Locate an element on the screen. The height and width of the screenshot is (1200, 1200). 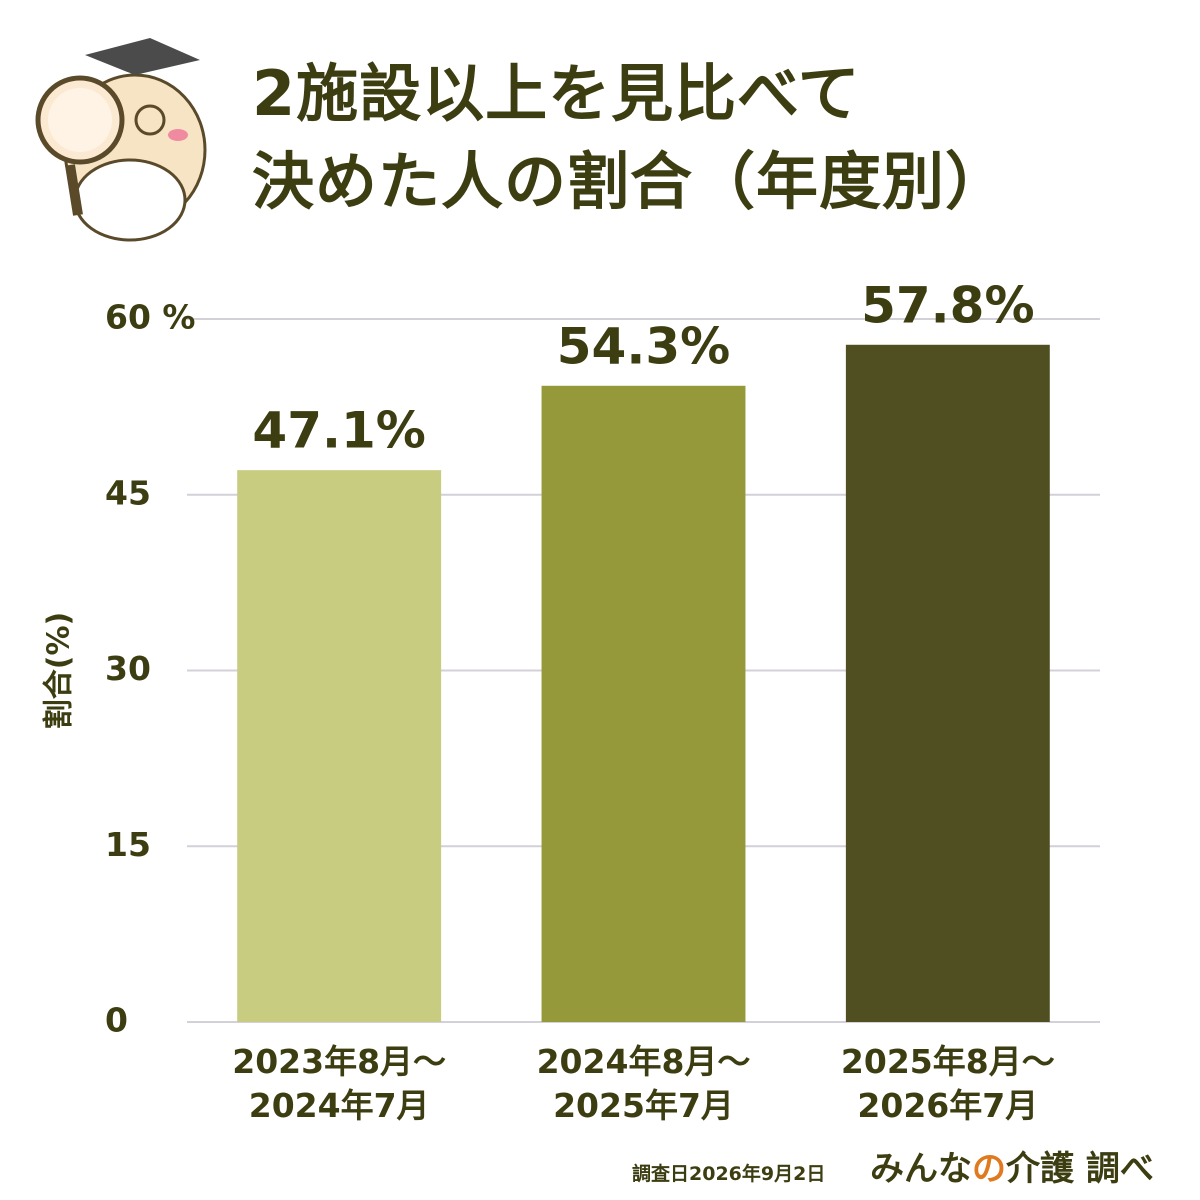
y-tick-label: 15 is located at coordinates (128, 844).